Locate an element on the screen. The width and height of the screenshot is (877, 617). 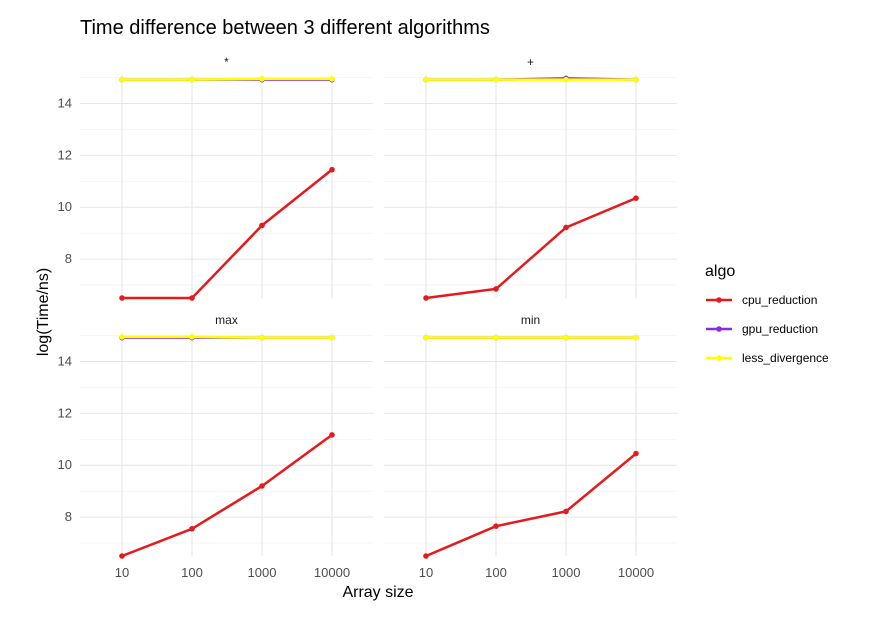
legend-title: algo is located at coordinates (720, 271).